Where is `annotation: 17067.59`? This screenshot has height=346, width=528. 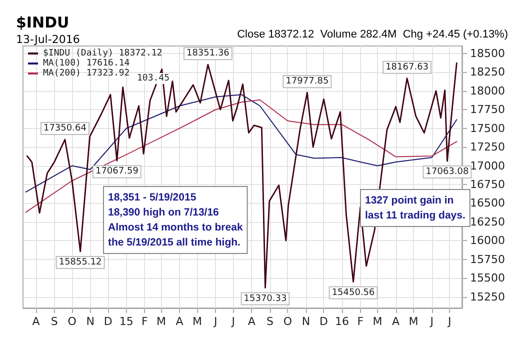 annotation: 17067.59 is located at coordinates (117, 171).